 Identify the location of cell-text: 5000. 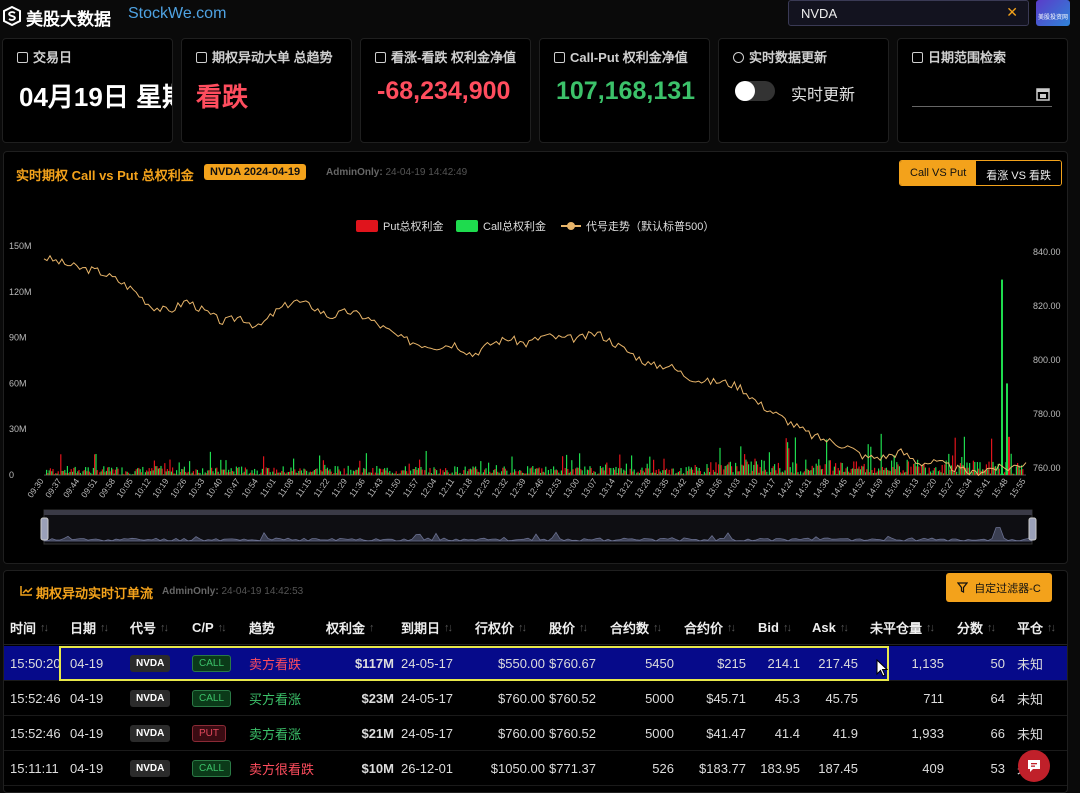
(659, 733).